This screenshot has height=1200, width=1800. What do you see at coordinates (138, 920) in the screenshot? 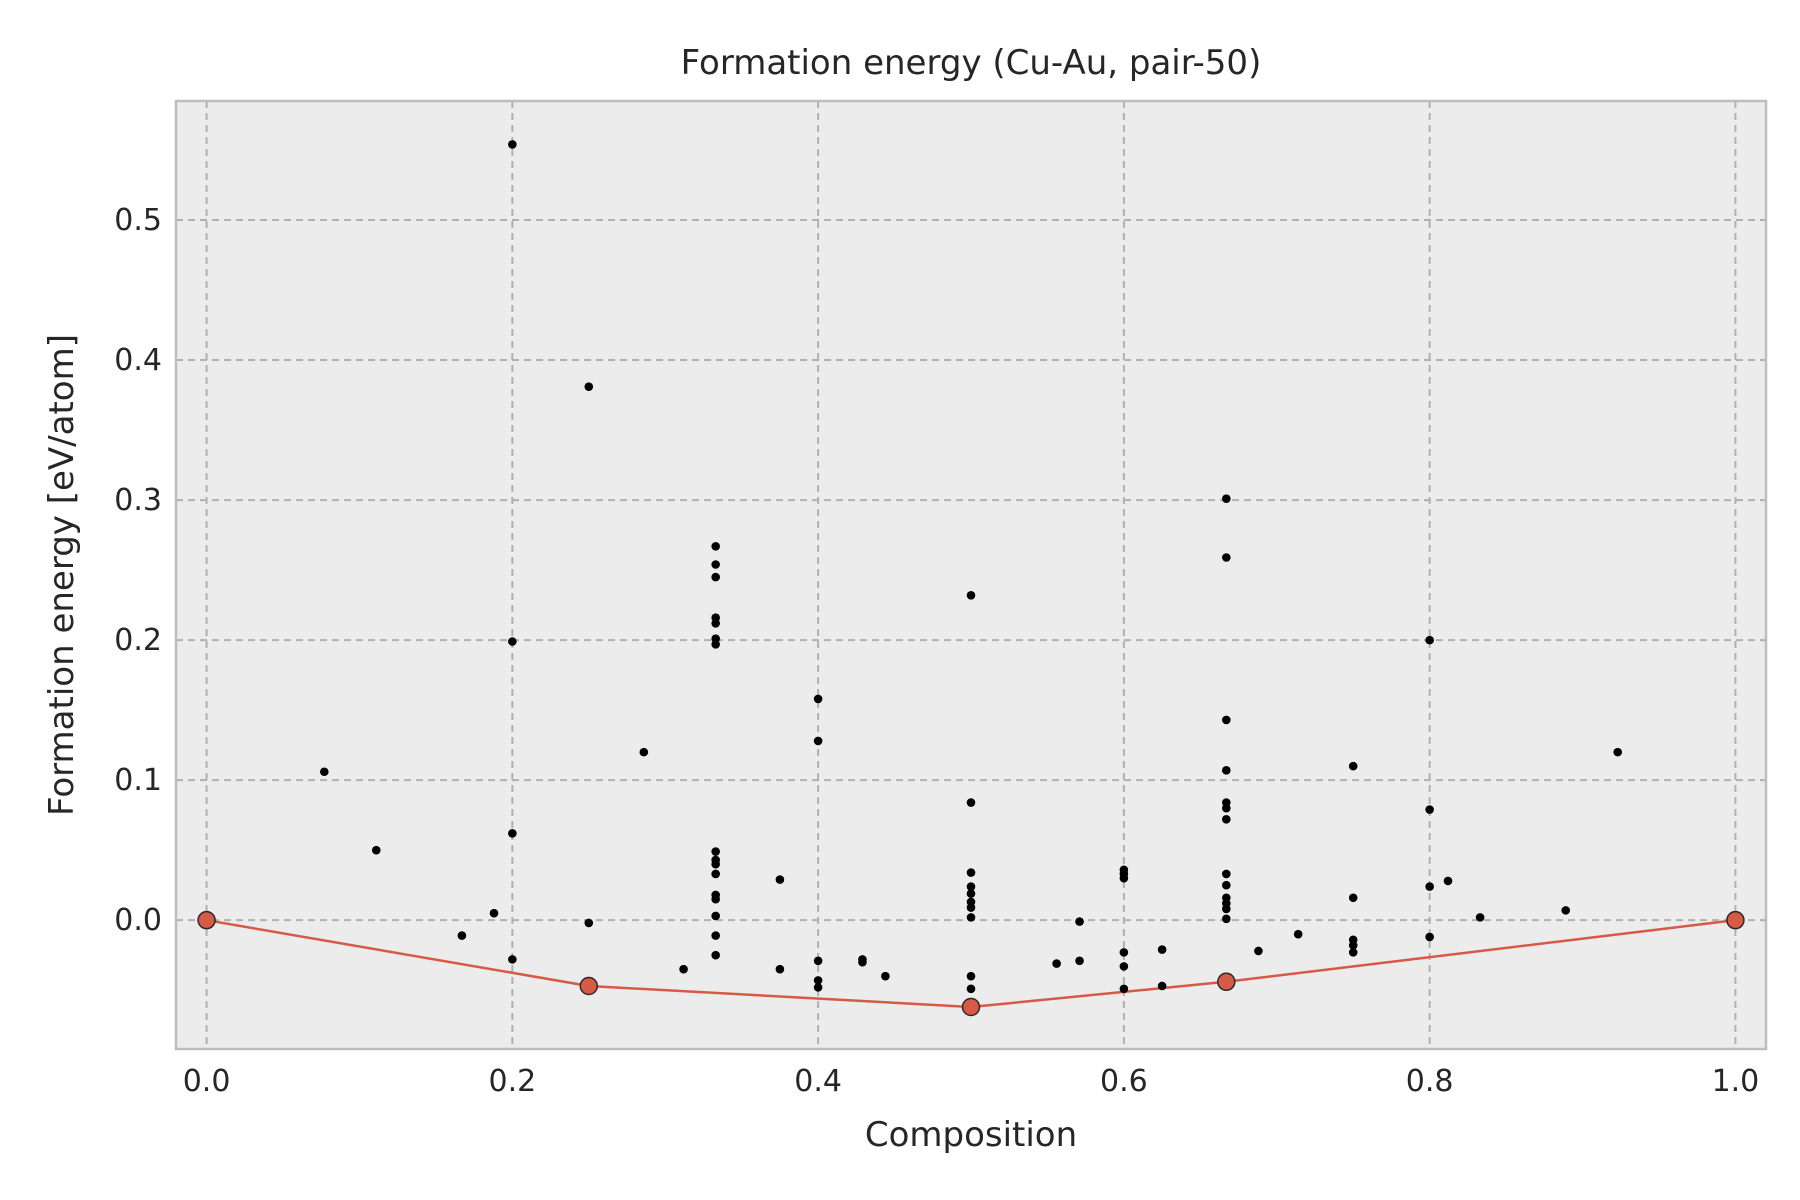
I see `y-tick-label: 0.0` at bounding box center [138, 920].